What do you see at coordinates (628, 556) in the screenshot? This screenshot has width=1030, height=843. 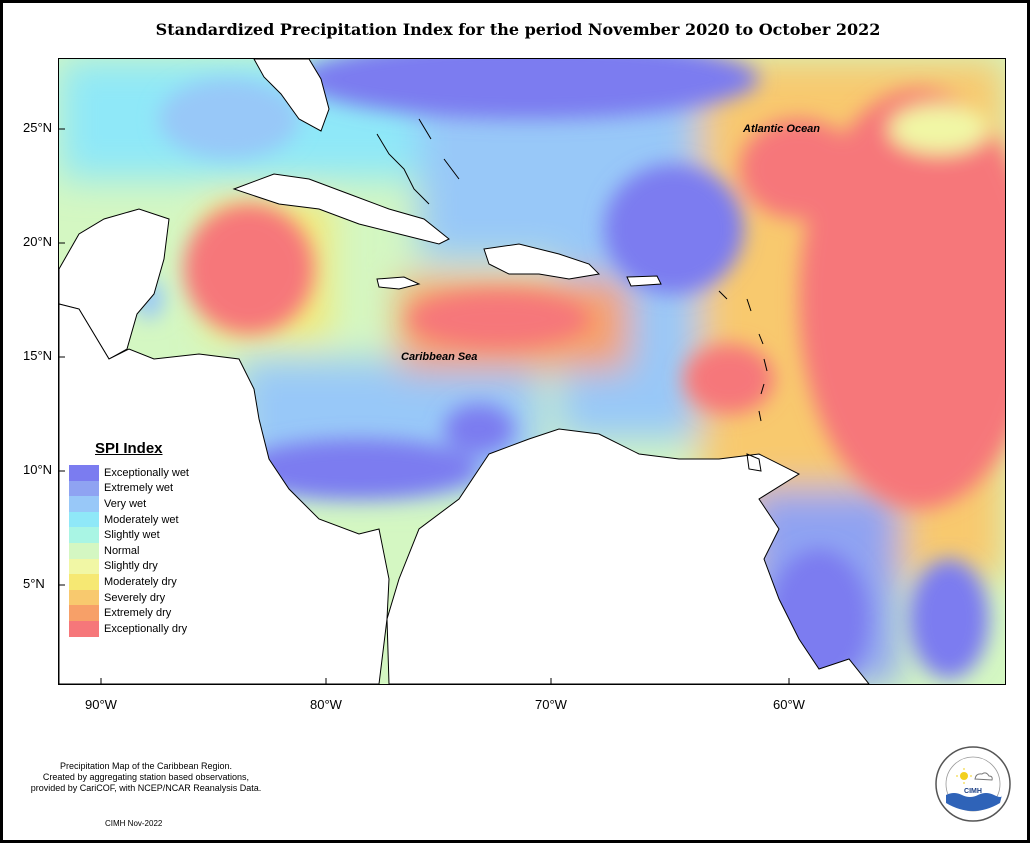 I see `south-america` at bounding box center [628, 556].